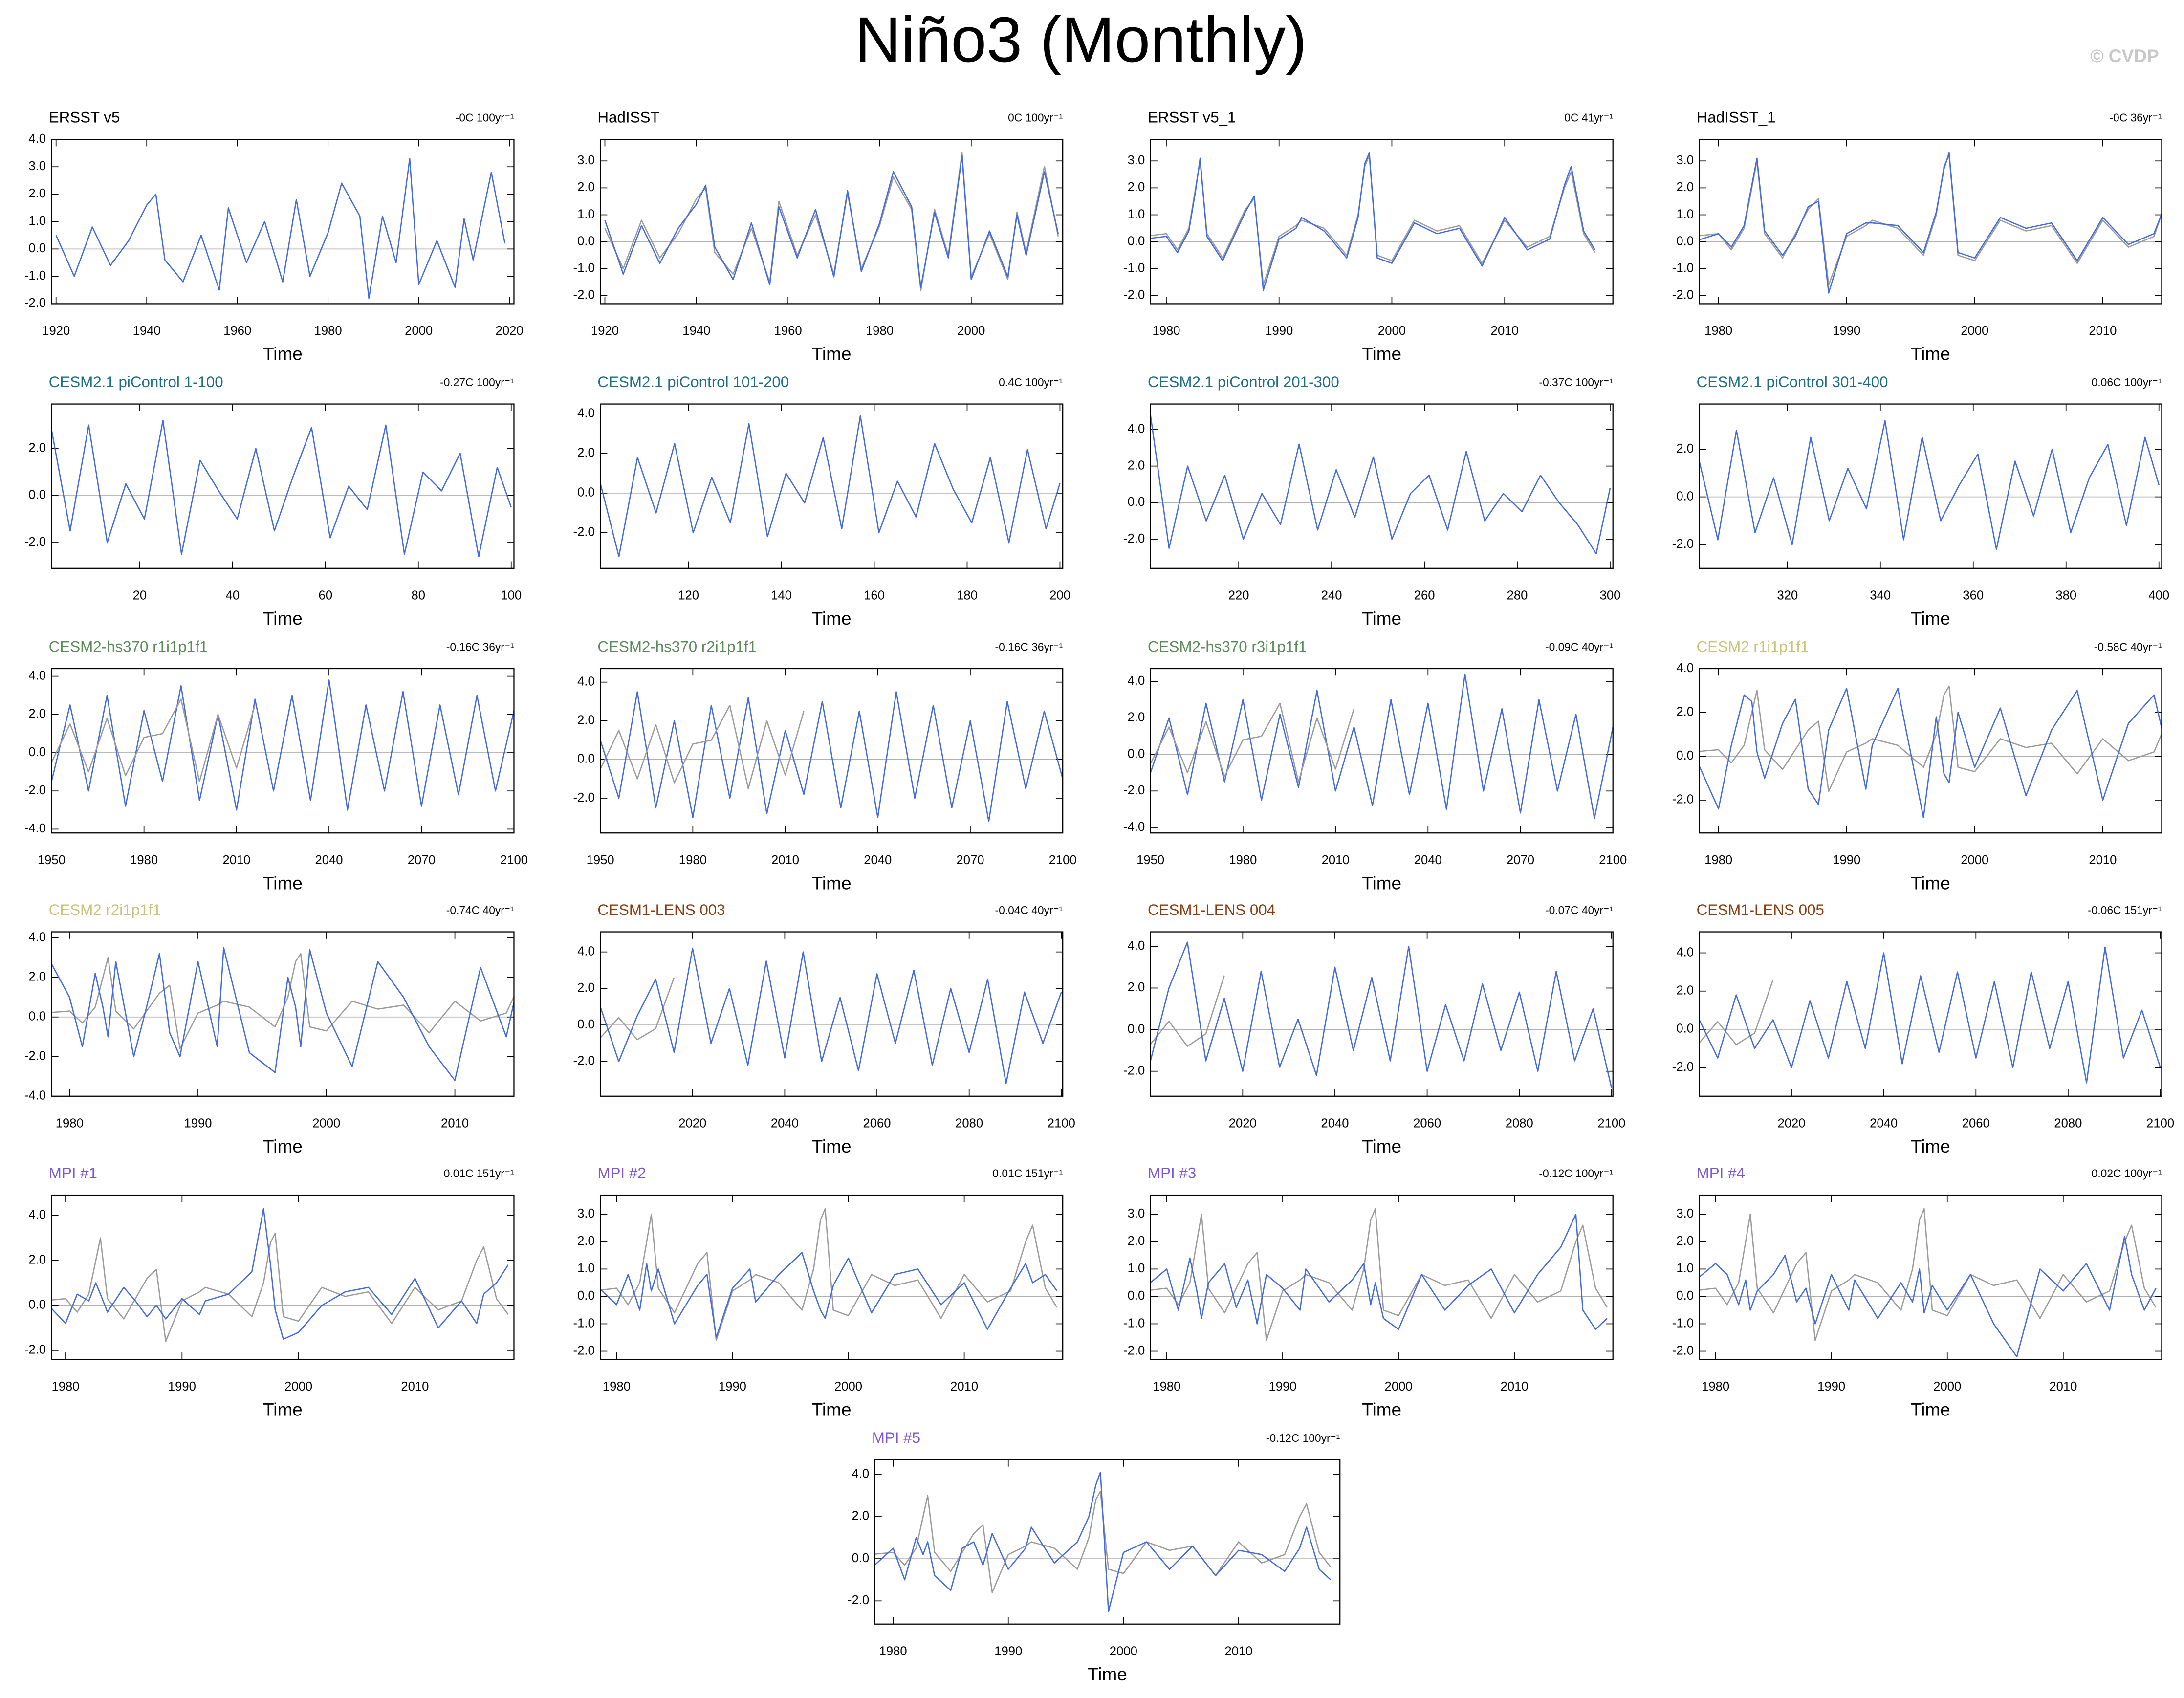 Image resolution: width=2184 pixels, height=1698 pixels. What do you see at coordinates (73, 1173) in the screenshot?
I see `panel-title: MPI #1` at bounding box center [73, 1173].